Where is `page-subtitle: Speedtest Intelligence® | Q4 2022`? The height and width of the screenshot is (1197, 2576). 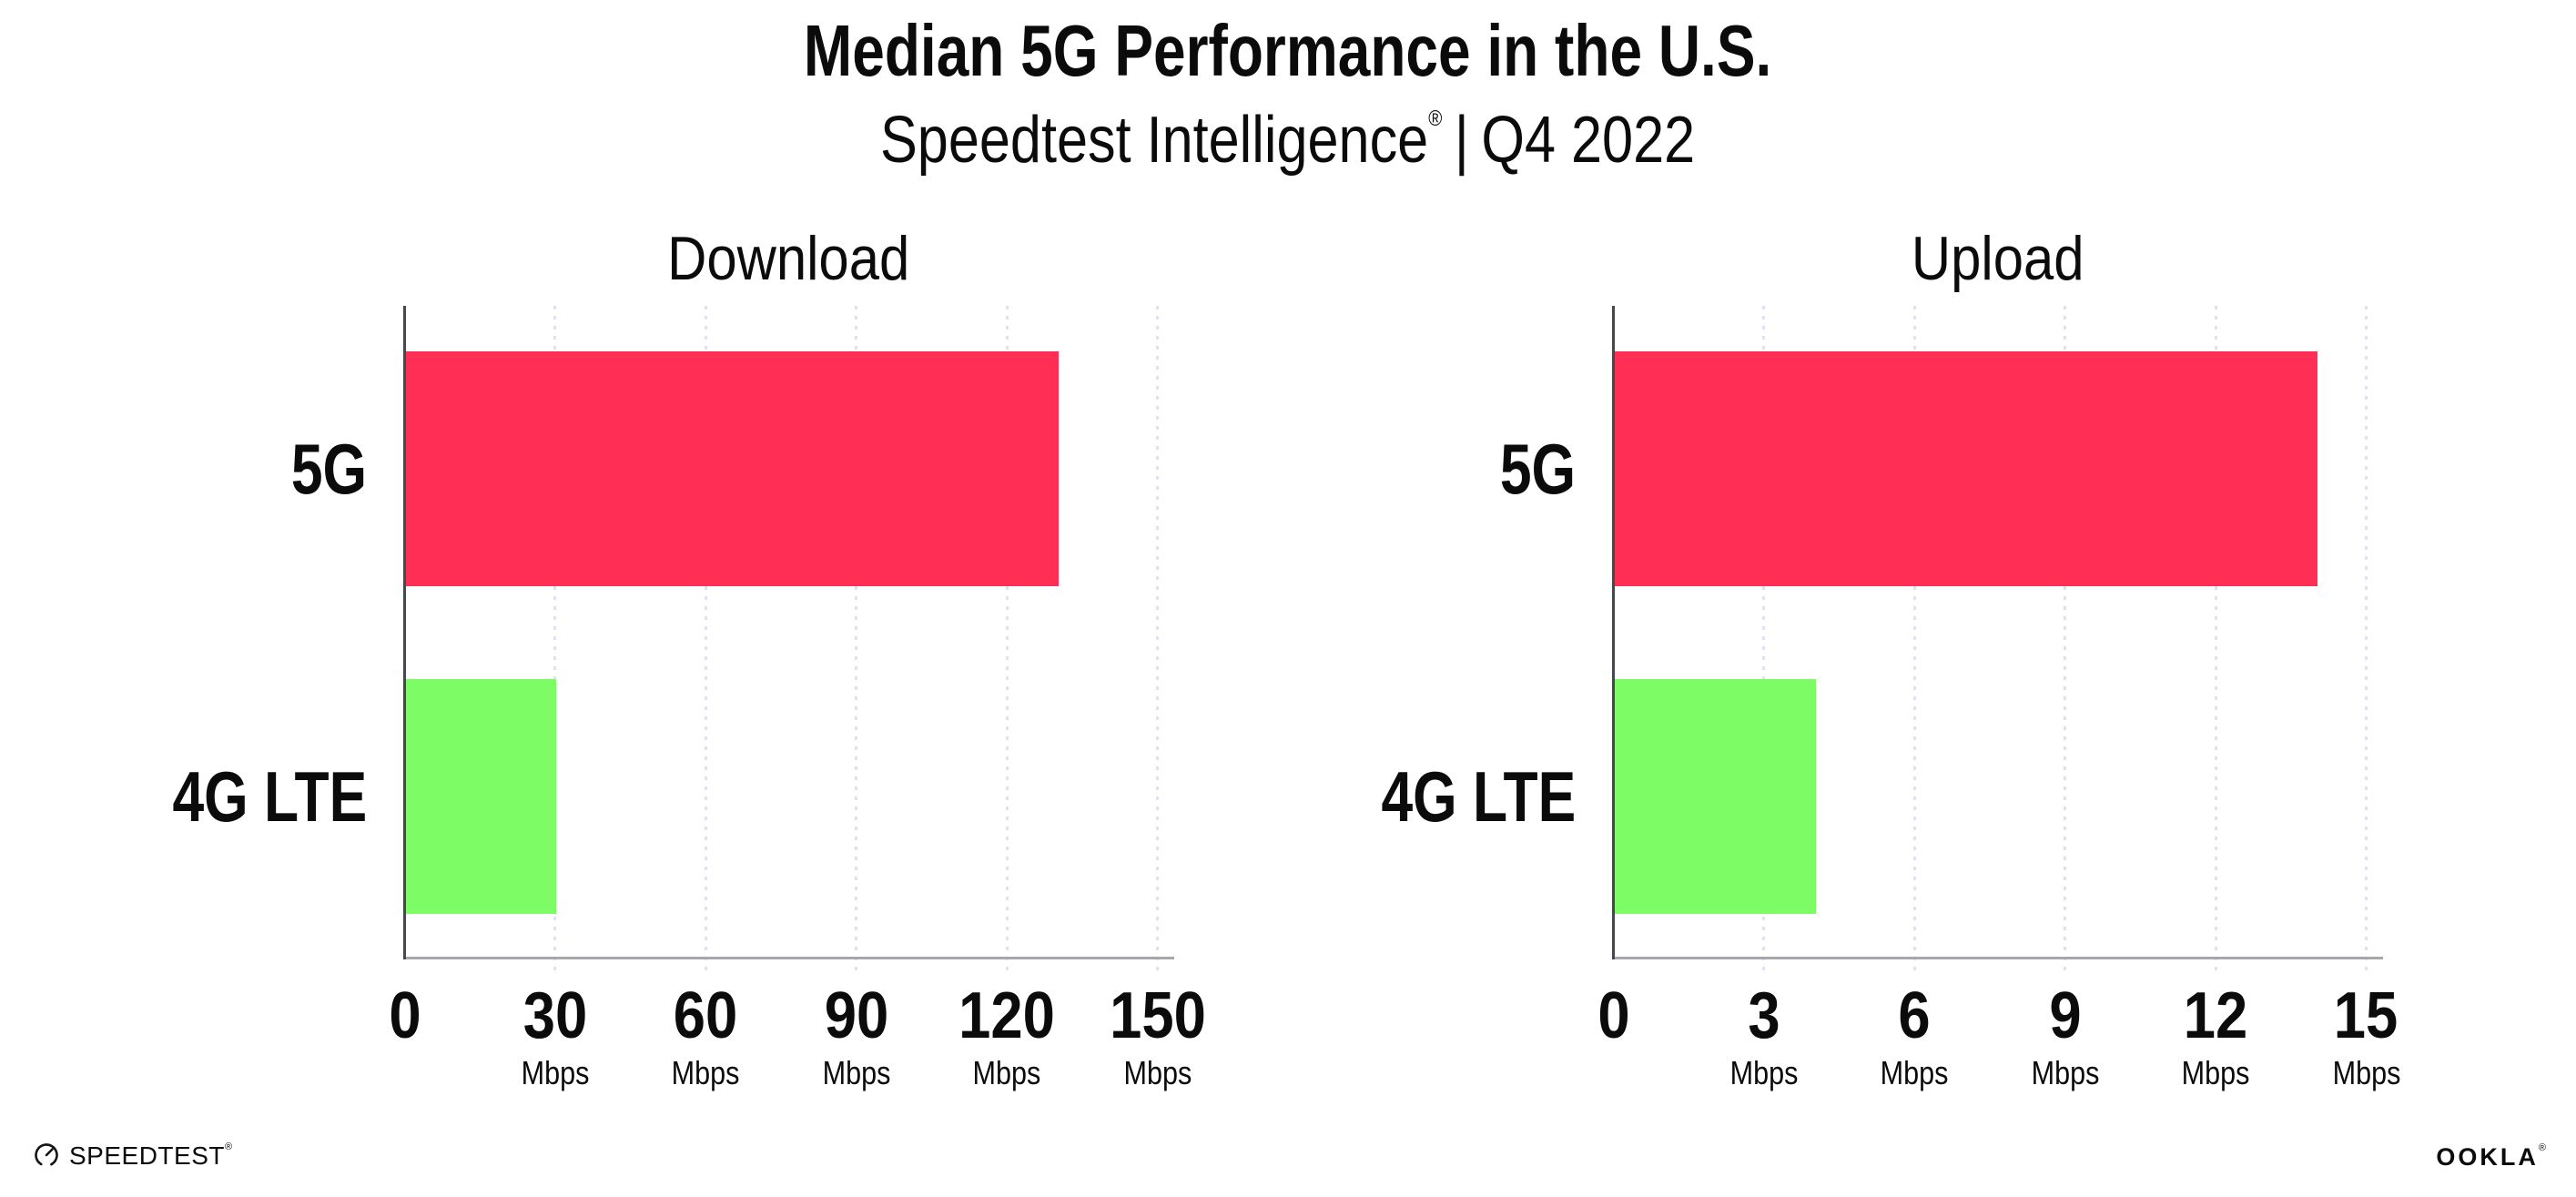
page-subtitle: Speedtest Intelligence® | Q4 2022 is located at coordinates (1288, 140).